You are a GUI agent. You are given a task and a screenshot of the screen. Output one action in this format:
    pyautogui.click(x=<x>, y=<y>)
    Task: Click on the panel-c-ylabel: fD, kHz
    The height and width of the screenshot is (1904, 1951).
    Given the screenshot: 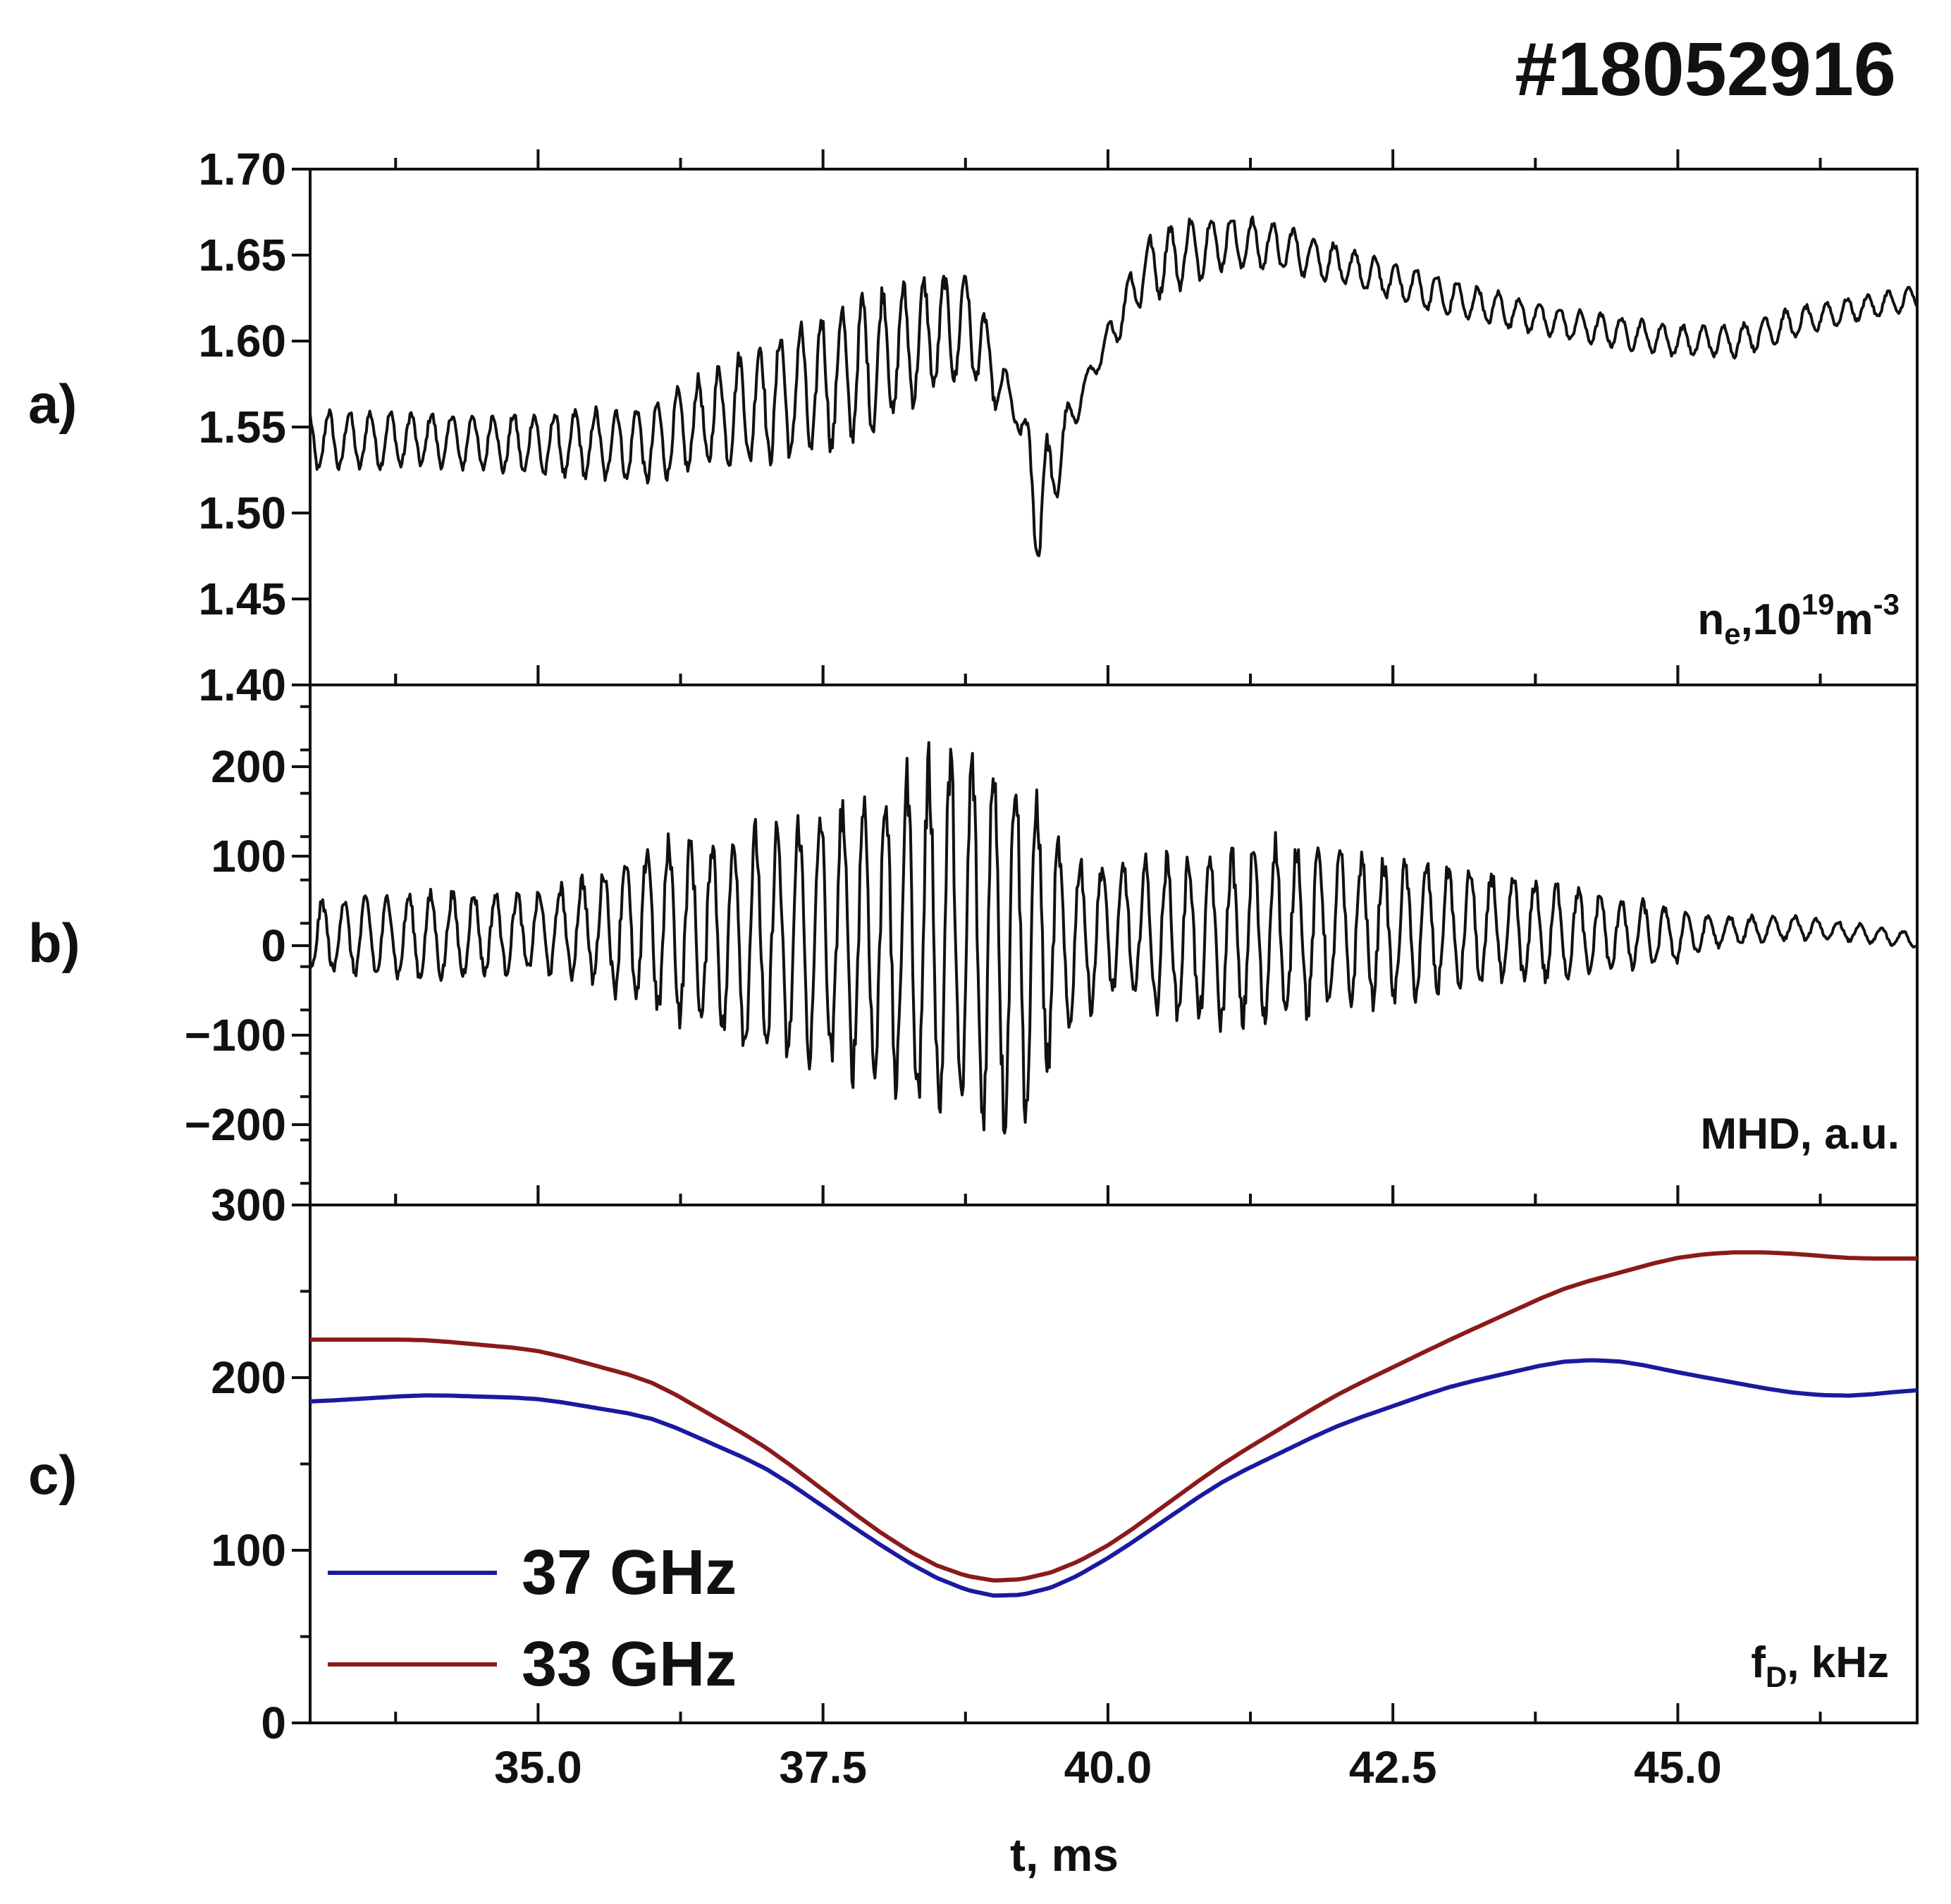 What is the action you would take?
    pyautogui.click(x=1820, y=1665)
    